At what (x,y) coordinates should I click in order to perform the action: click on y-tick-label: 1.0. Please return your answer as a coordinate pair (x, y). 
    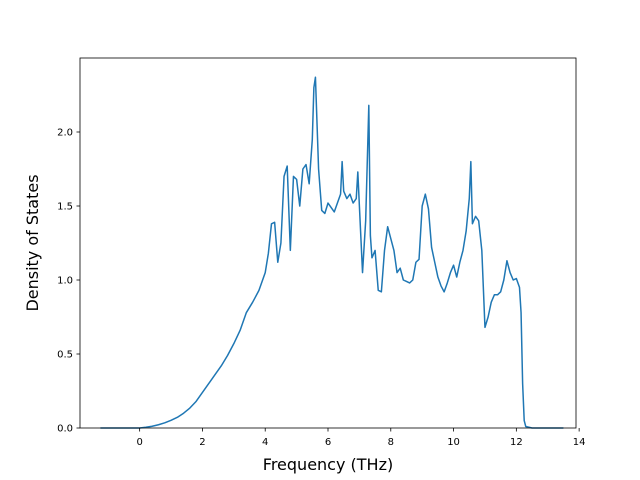
    Looking at the image, I should click on (65, 281).